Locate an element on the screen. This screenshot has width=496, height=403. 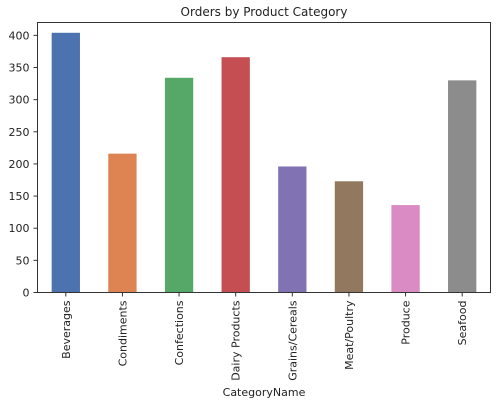
y-tick-label-6: 300 is located at coordinates (19, 100).